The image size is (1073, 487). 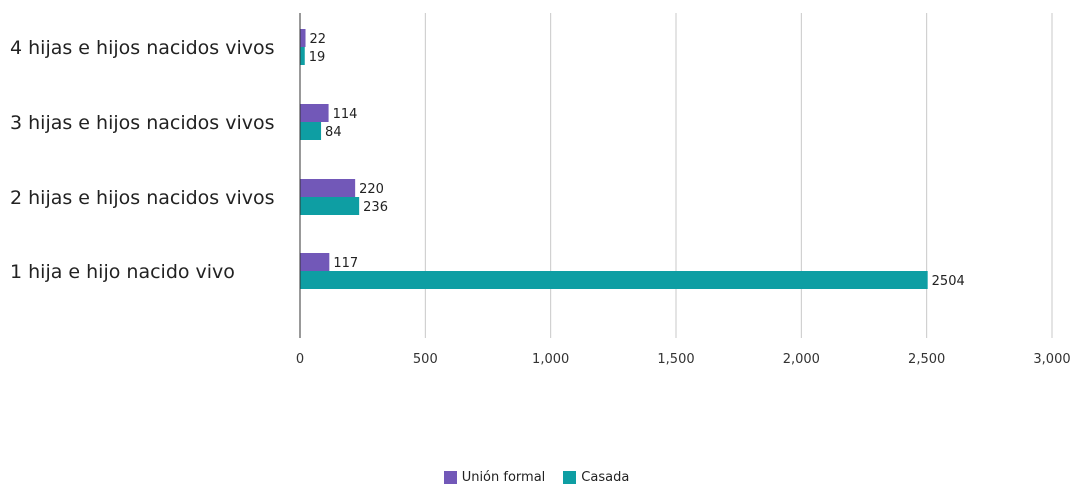 I want to click on x-tick-label-0: 0, so click(x=300, y=359).